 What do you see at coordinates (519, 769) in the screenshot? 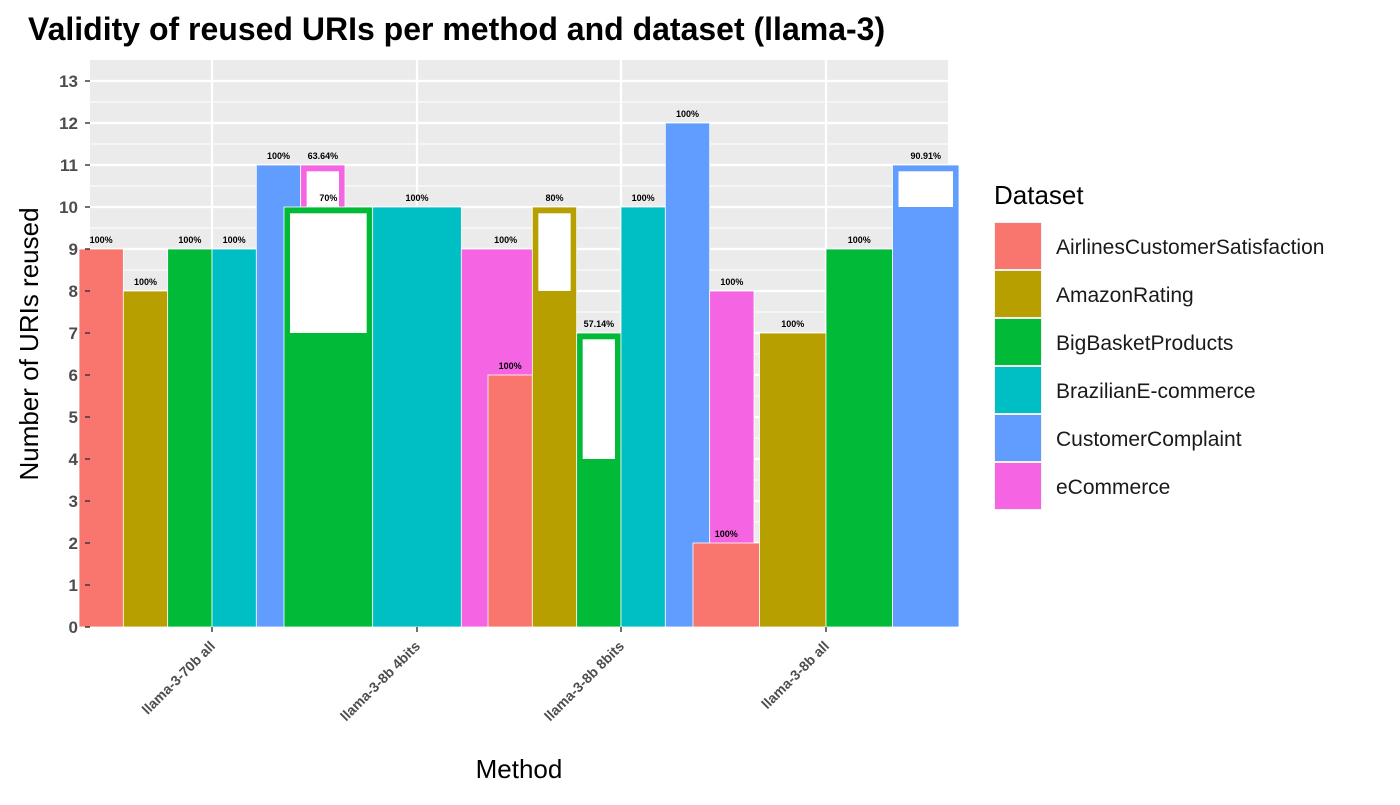
I see `x-axis-title: Method` at bounding box center [519, 769].